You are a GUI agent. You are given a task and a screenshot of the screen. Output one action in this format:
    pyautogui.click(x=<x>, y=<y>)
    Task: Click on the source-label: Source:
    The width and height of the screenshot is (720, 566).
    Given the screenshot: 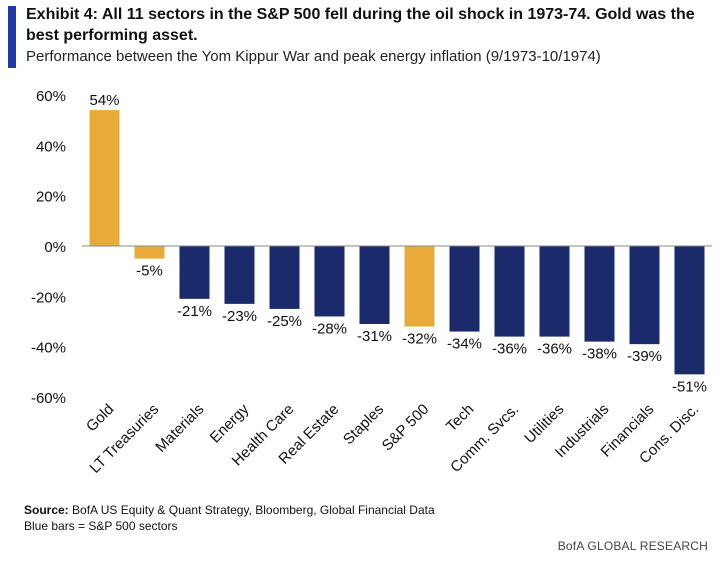 What is the action you would take?
    pyautogui.click(x=46, y=510)
    